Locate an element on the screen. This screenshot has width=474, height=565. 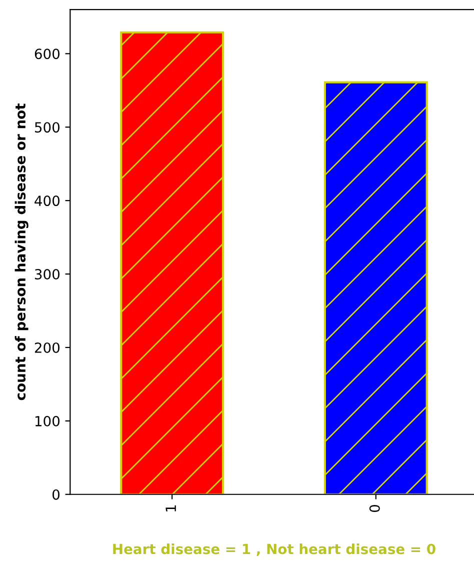
y-tick-label: 600 is located at coordinates (47, 54).